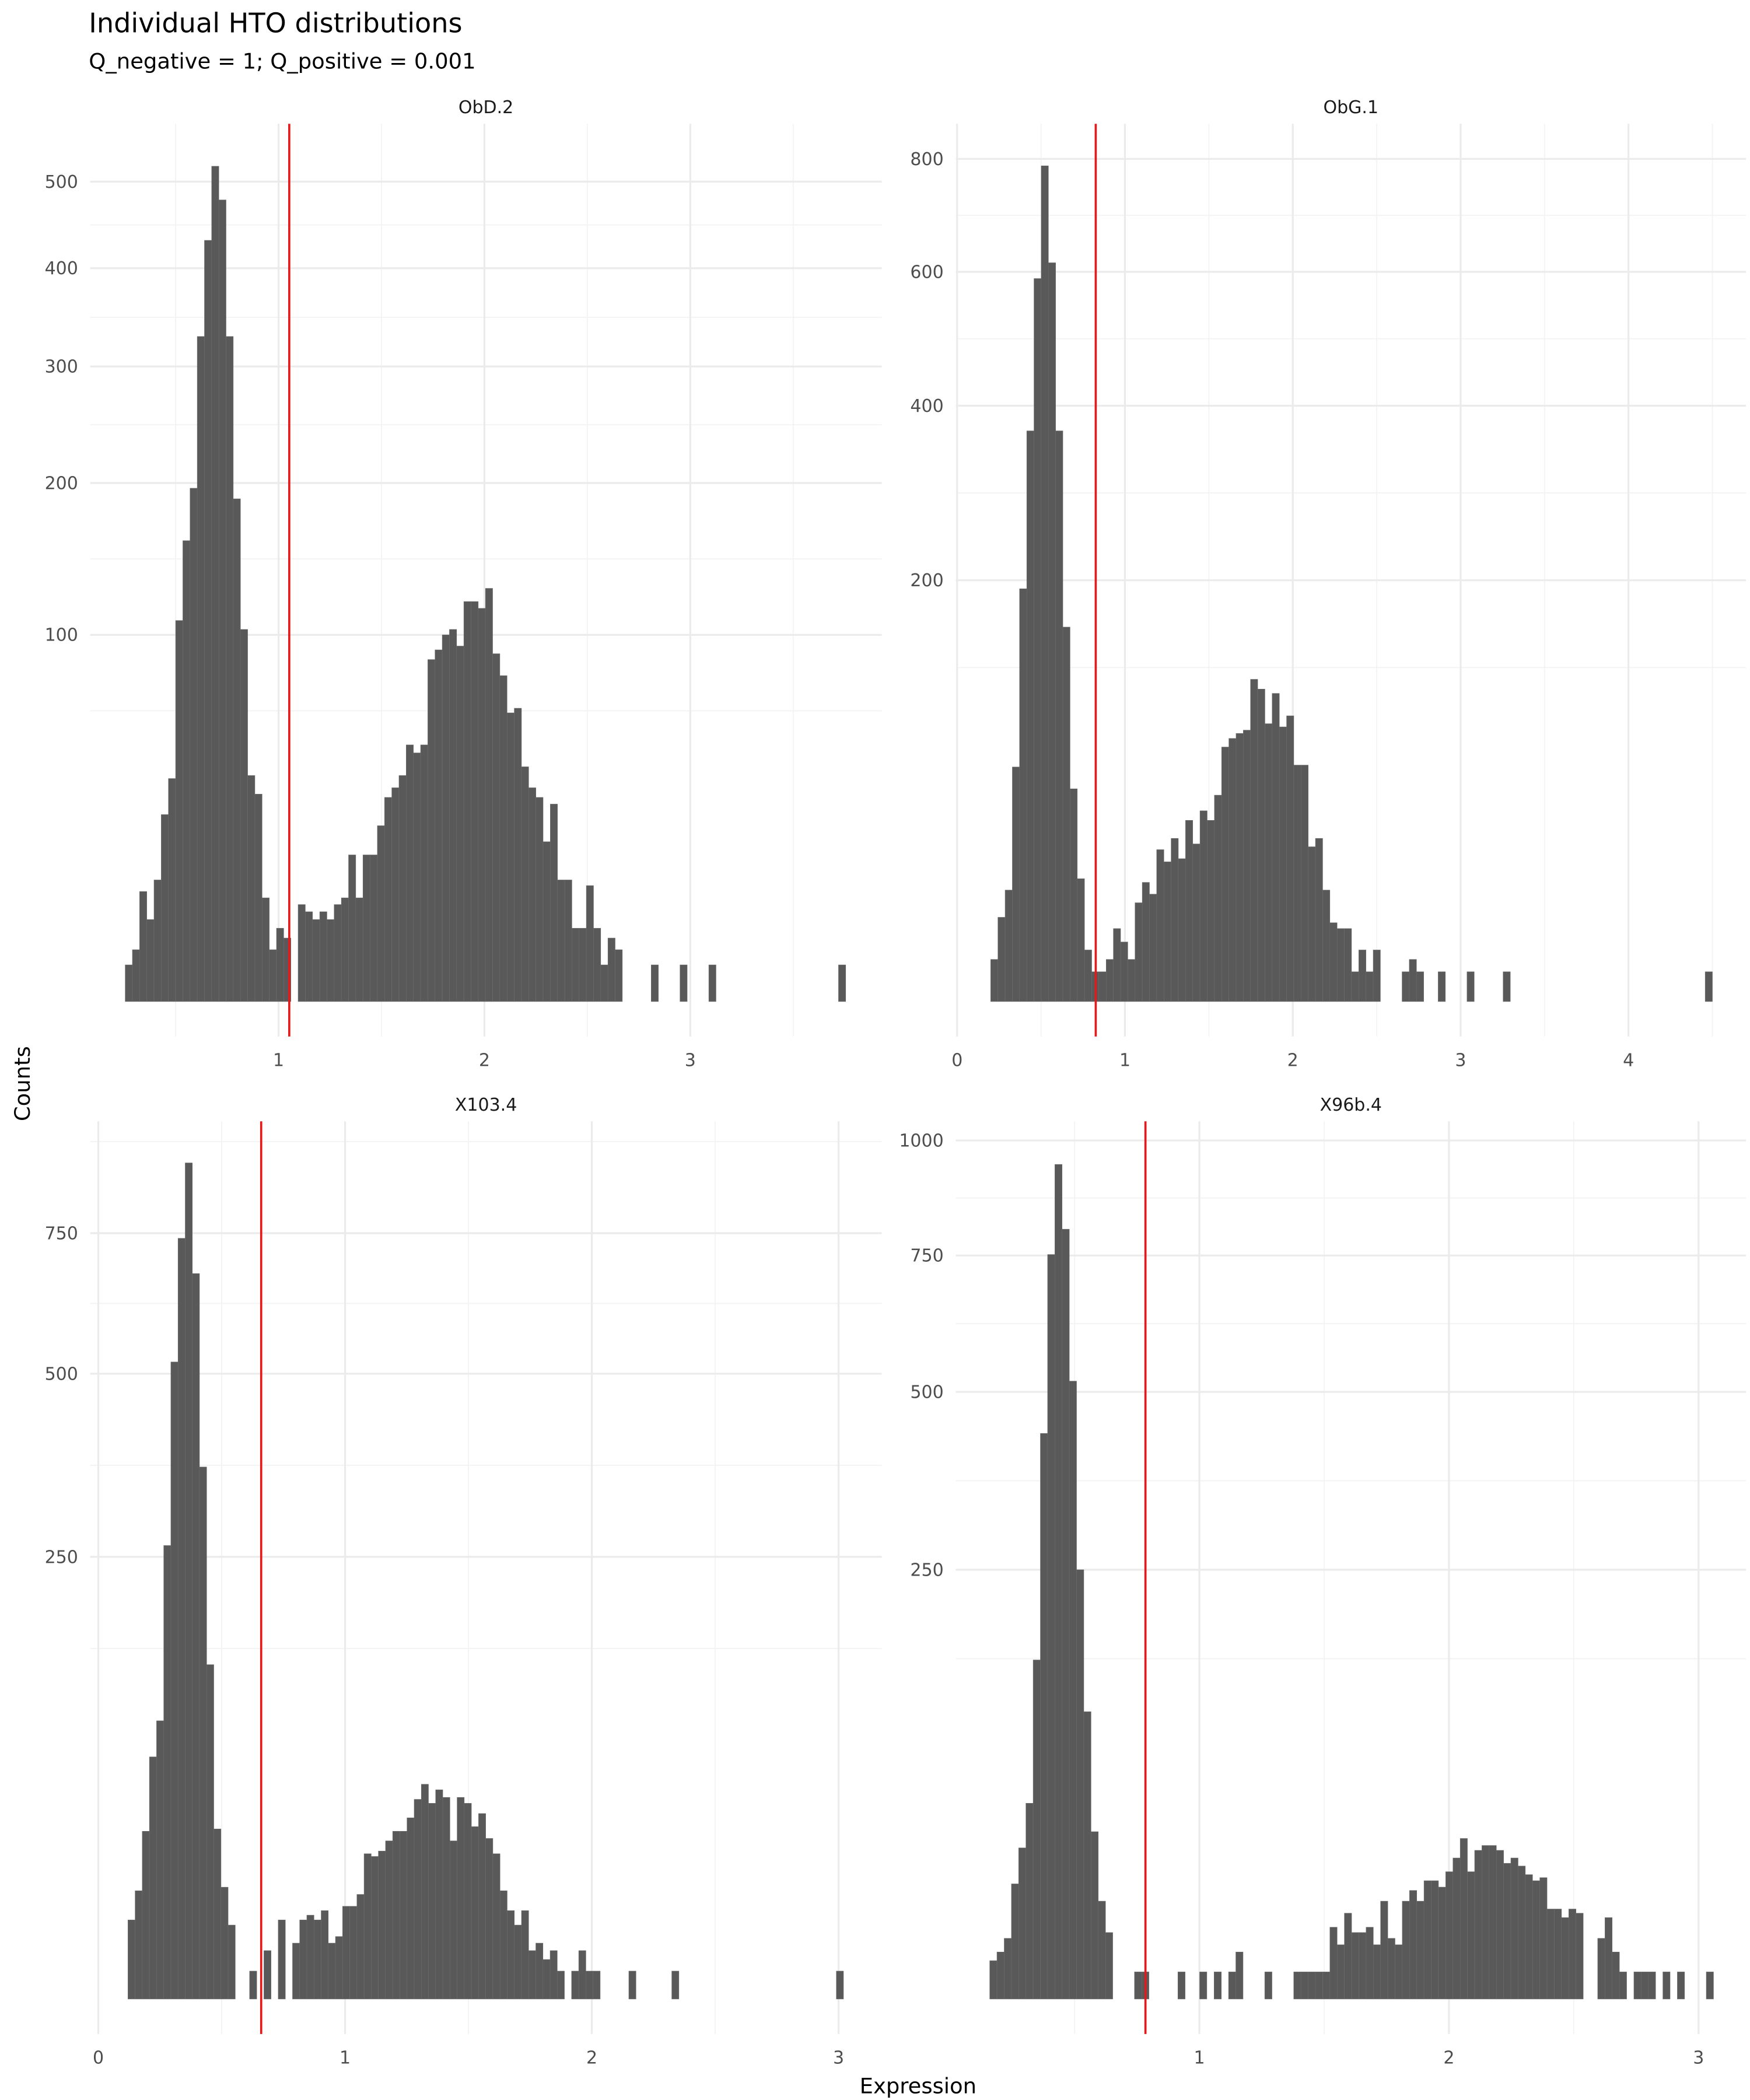 Image resolution: width=1750 pixels, height=2100 pixels. What do you see at coordinates (926, 1570) in the screenshot?
I see `y-tick-label: 250` at bounding box center [926, 1570].